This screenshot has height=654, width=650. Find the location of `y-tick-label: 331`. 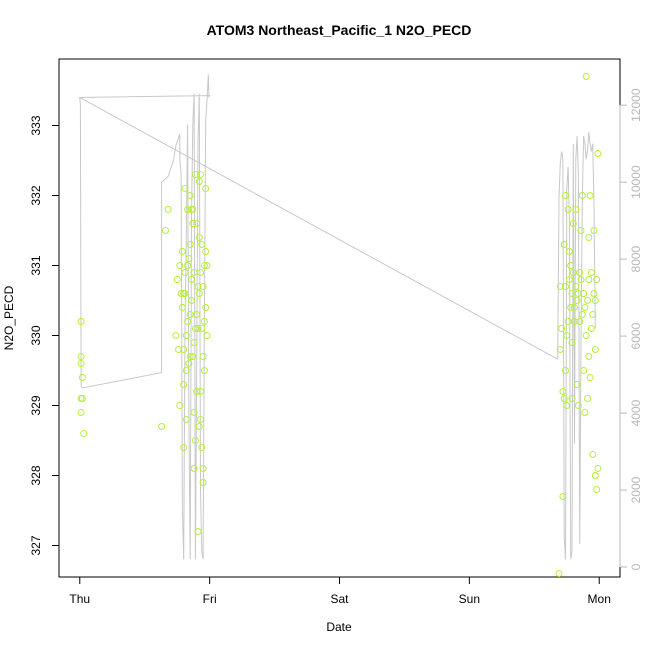

y-tick-label: 331 is located at coordinates (36, 265).